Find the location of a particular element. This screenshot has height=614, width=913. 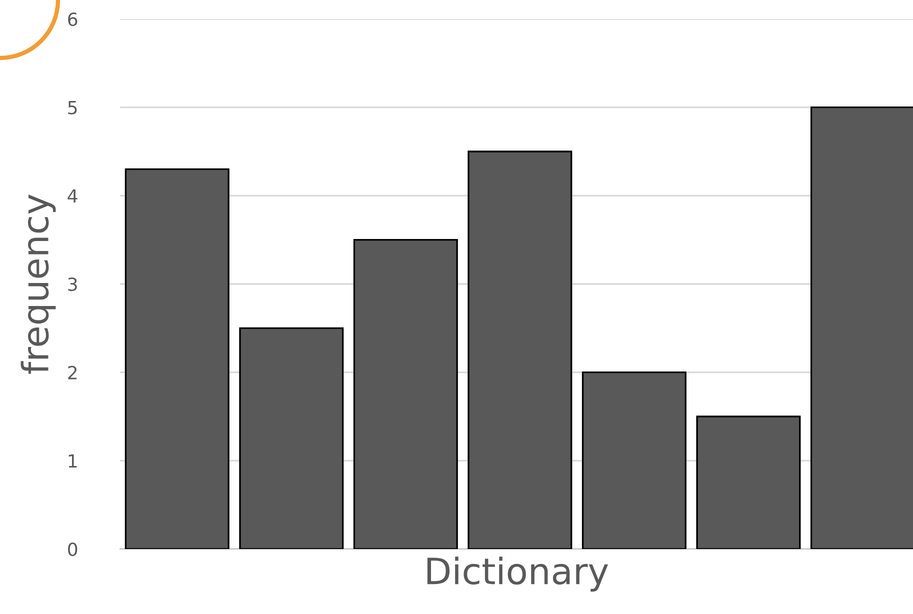

y-tick-label: 3 is located at coordinates (72, 284).